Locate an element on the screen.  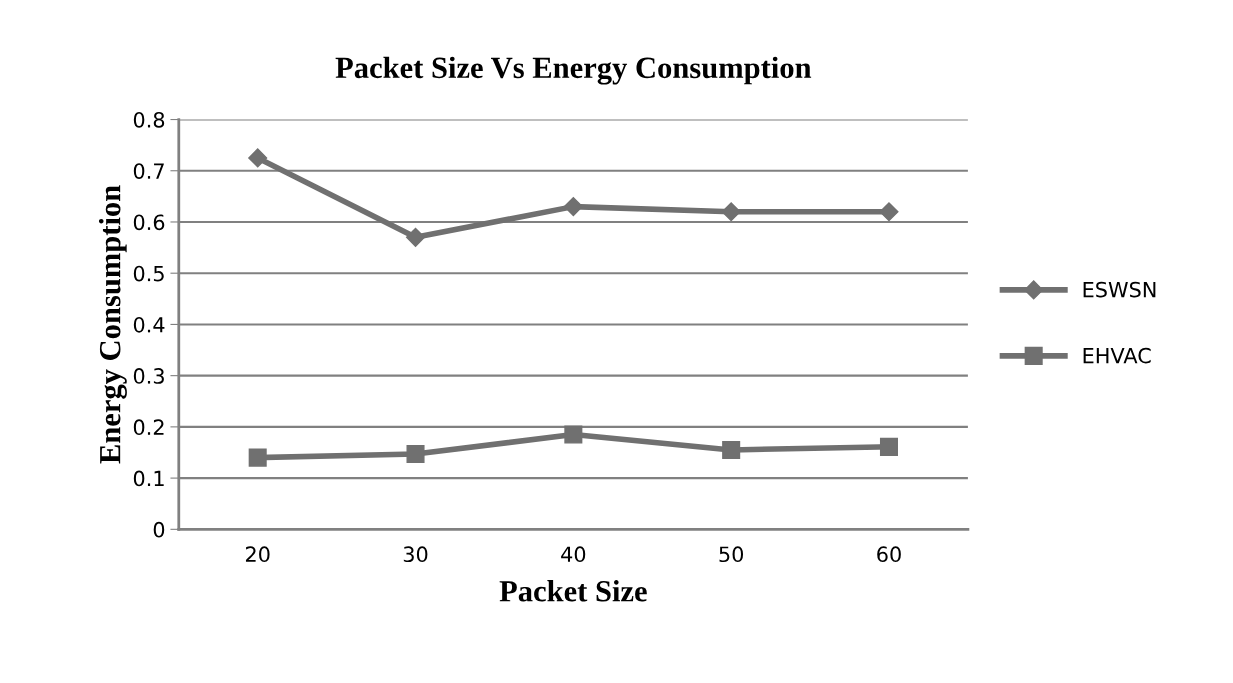
x-tick-label: 40 is located at coordinates (573, 554).